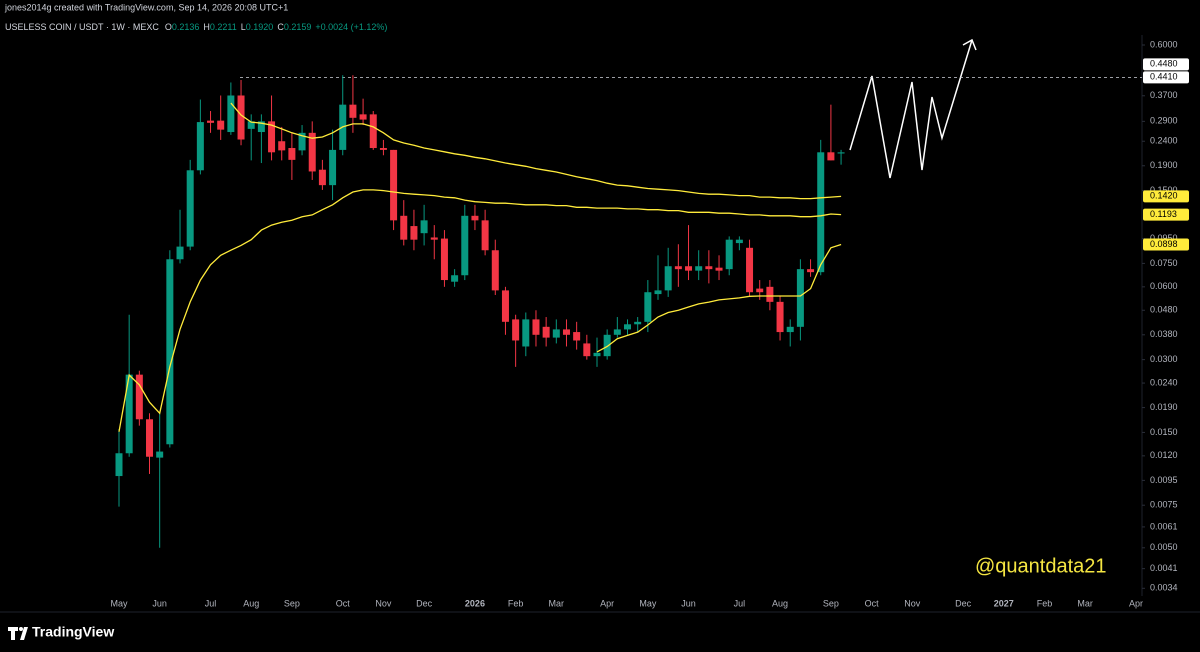 The width and height of the screenshot is (1200, 652). Describe the element at coordinates (1164, 505) in the screenshot. I see `y-tick-label: 0.0075` at that location.